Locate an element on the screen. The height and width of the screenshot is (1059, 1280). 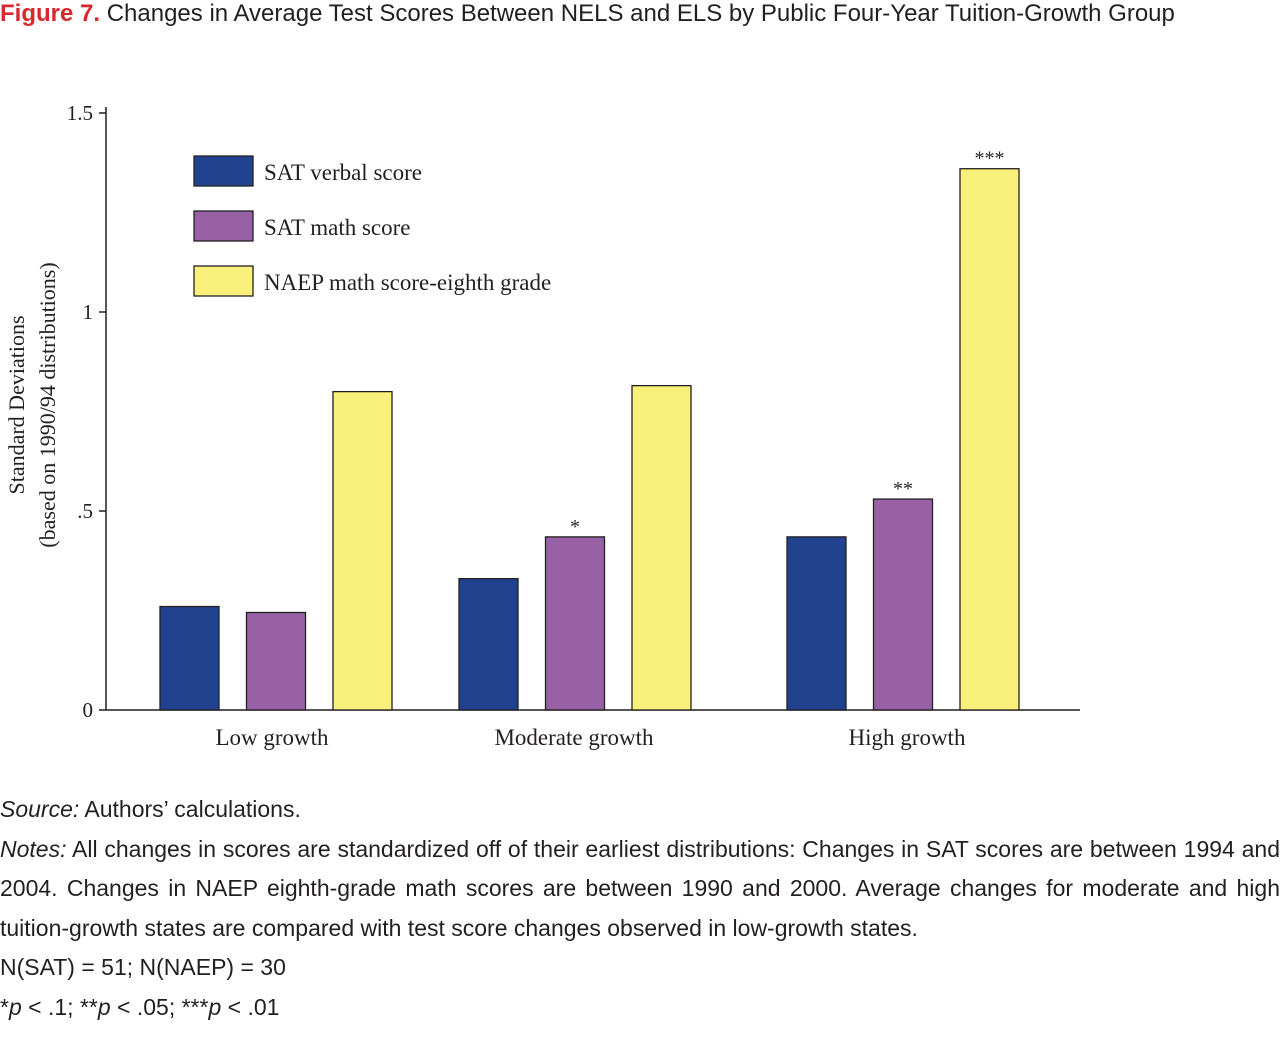
significance-line: *p < .1; **p < .05; ***p < .01 is located at coordinates (640, 1008).